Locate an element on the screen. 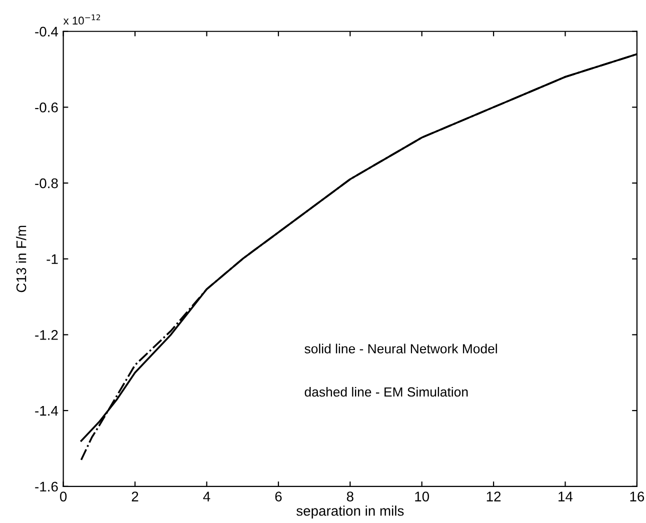 This screenshot has width=646, height=523. y-tick-label: -0.4 is located at coordinates (46, 31).